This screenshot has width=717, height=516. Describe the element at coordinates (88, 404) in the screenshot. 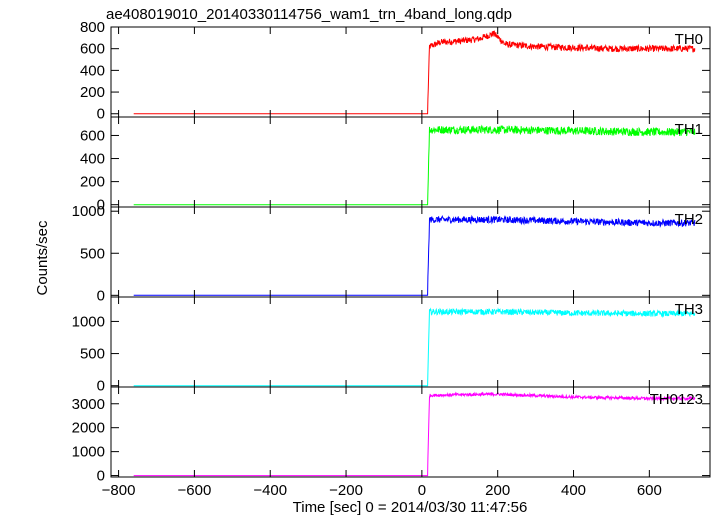

I see `y-tick-label: 3000` at that location.